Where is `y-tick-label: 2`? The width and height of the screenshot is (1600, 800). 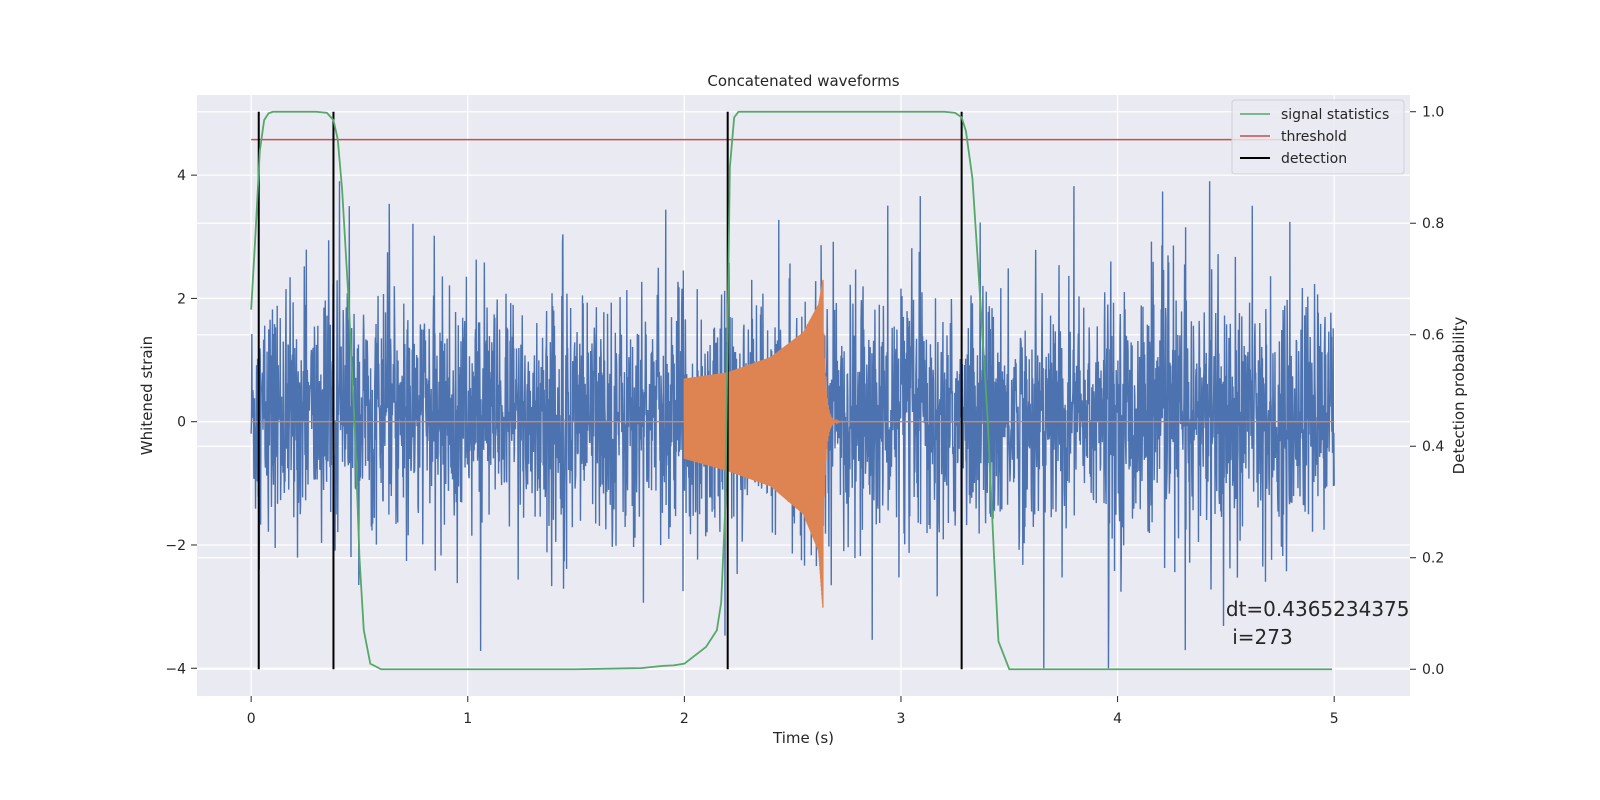
y-tick-label: 2 is located at coordinates (181, 299).